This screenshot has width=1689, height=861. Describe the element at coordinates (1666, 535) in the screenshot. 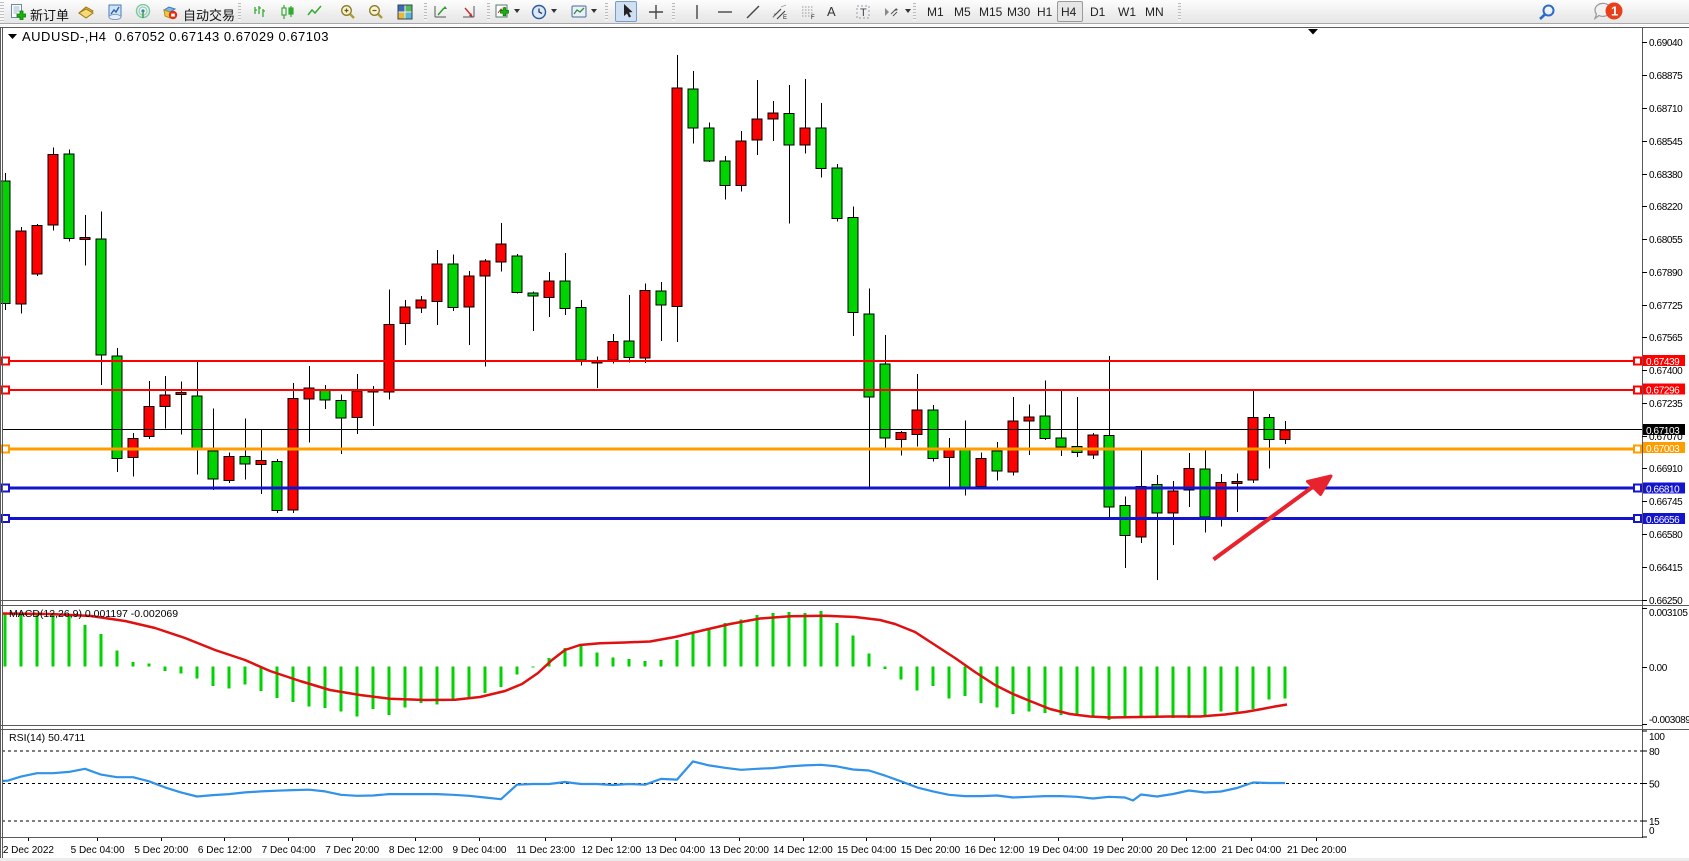

I see `svg-text: 0.66580` at that location.